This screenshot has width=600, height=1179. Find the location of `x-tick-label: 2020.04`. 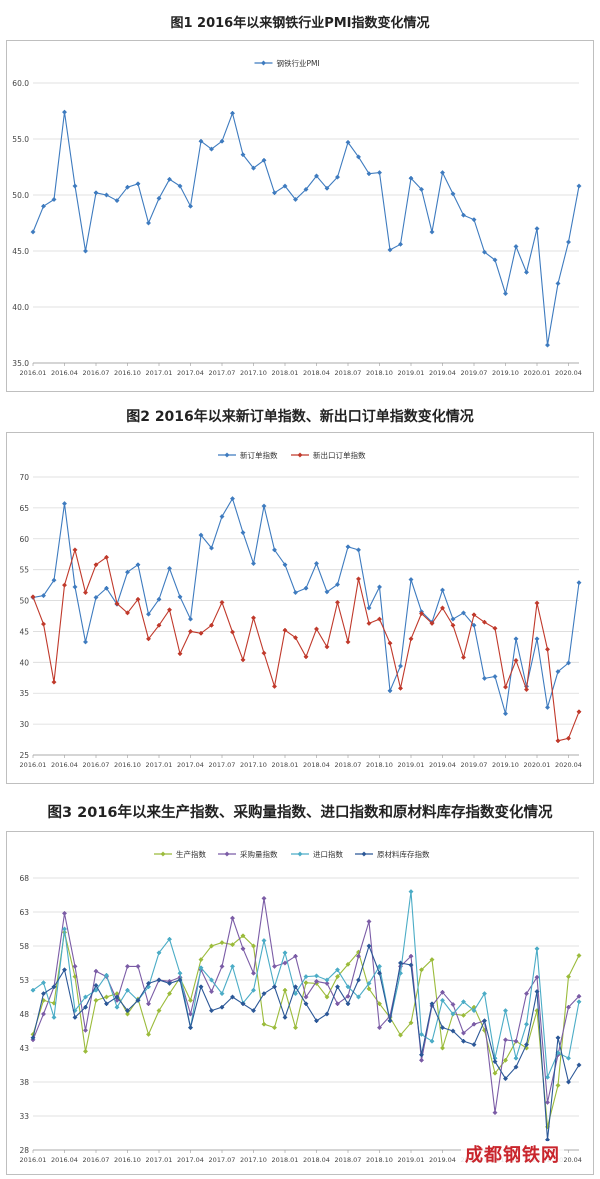

x-tick-label: 2020.04 is located at coordinates (568, 765).